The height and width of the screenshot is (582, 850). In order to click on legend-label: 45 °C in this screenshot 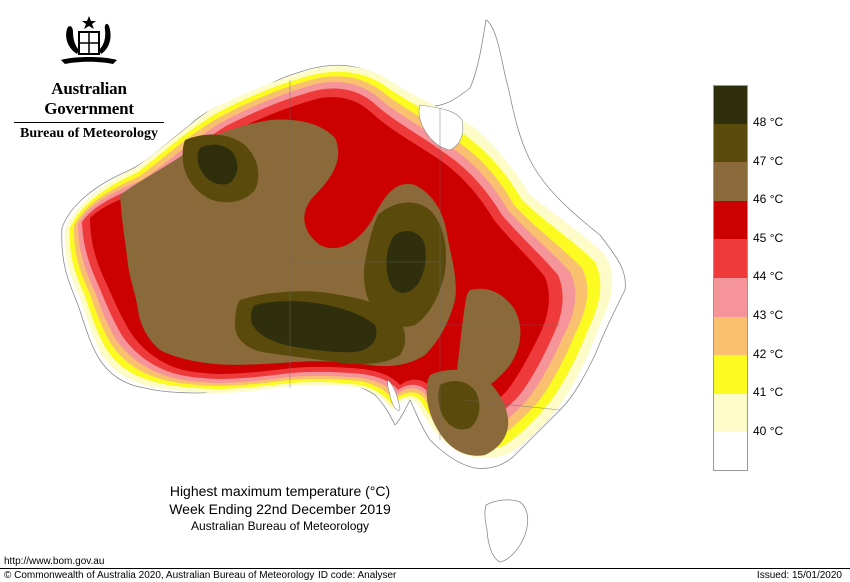, I will do `click(768, 238)`.